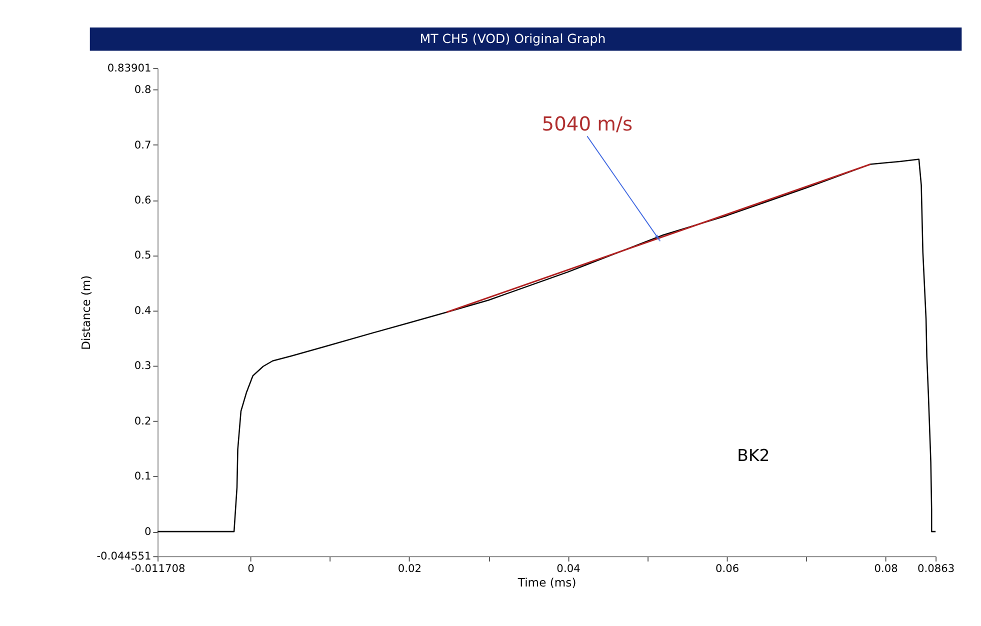 Image resolution: width=981 pixels, height=626 pixels. Describe the element at coordinates (143, 421) in the screenshot. I see `y-tick-label: 0.2` at that location.